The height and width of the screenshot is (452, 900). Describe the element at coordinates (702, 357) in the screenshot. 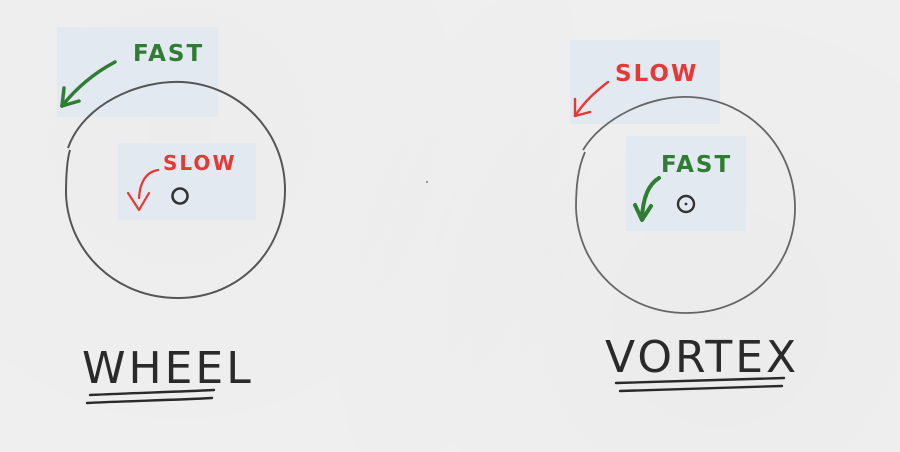

I see `vortex-title: VORTEX` at that location.